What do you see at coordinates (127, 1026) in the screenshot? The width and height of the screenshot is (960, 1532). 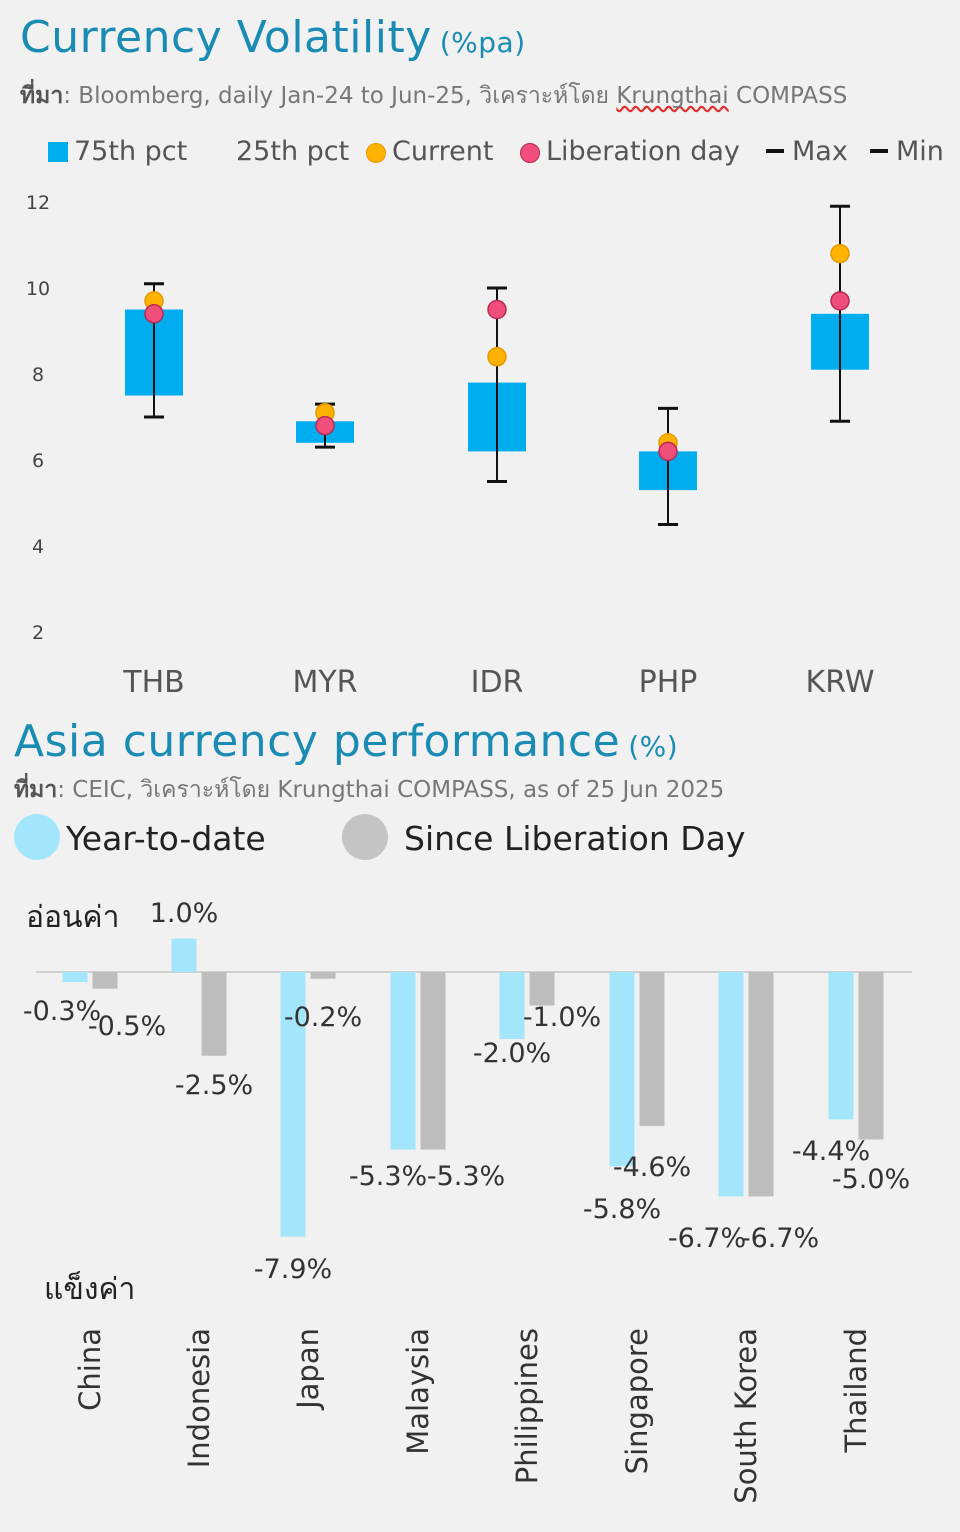 I see `data-label-since-liberation: -0.5%` at bounding box center [127, 1026].